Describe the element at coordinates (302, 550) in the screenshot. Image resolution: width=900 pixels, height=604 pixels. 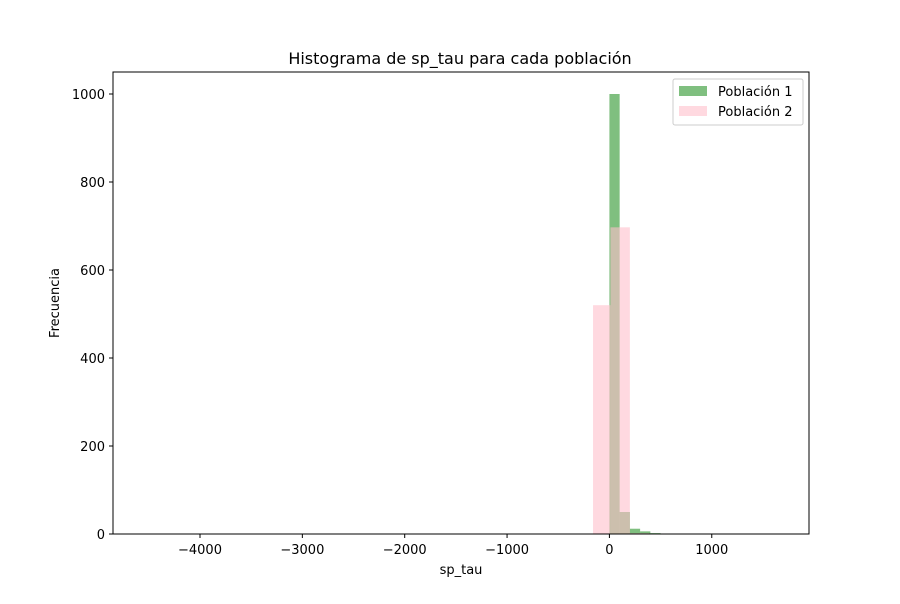
I see `x-tick-label: −3000` at that location.